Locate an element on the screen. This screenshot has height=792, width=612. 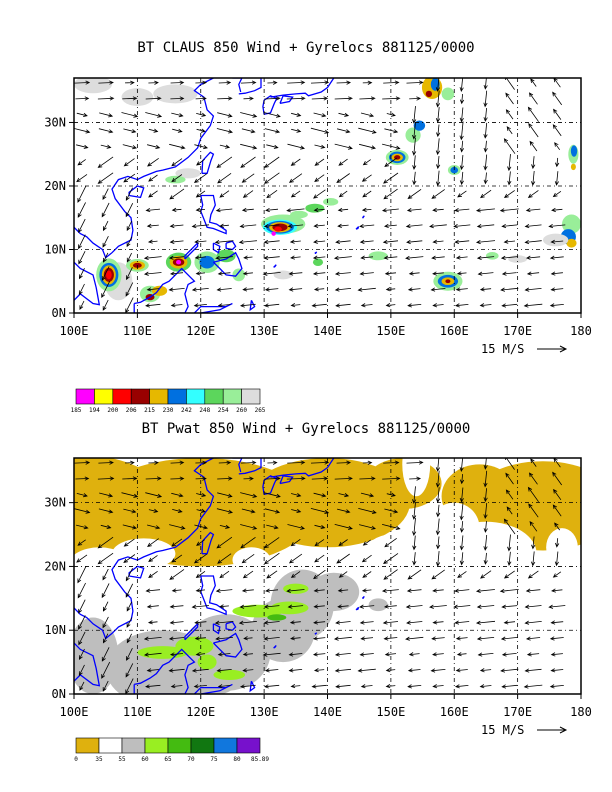
colorbar-label: 70 is located at coordinates (191, 759).